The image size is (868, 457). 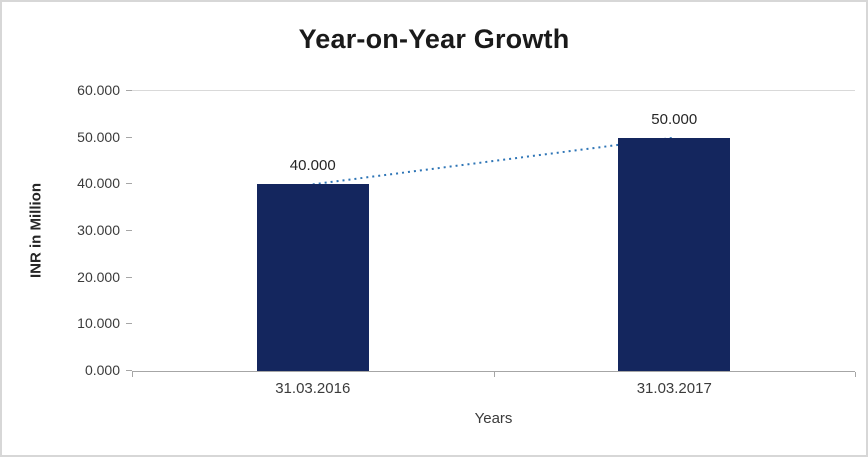 I want to click on y-tick-label: 30.000, so click(x=98, y=230).